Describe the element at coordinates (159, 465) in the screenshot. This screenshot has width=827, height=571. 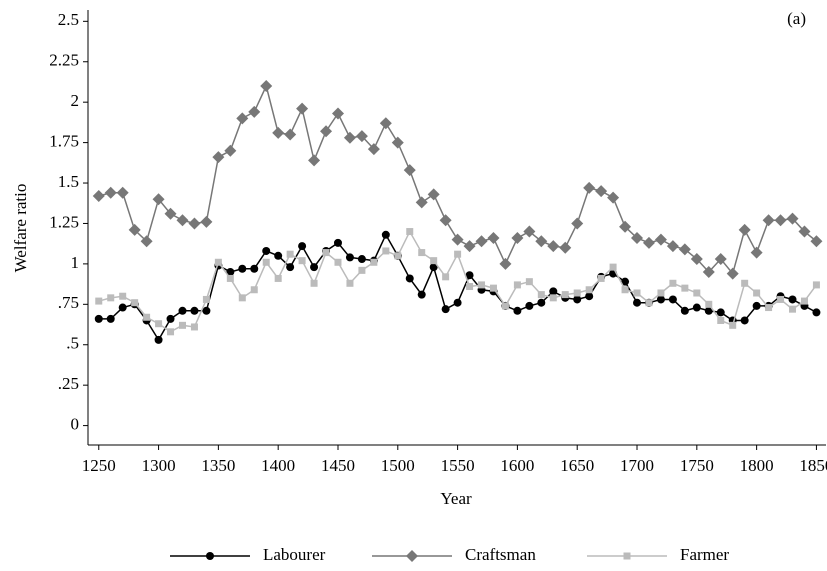
I see `x-tick-label: 1300` at that location.